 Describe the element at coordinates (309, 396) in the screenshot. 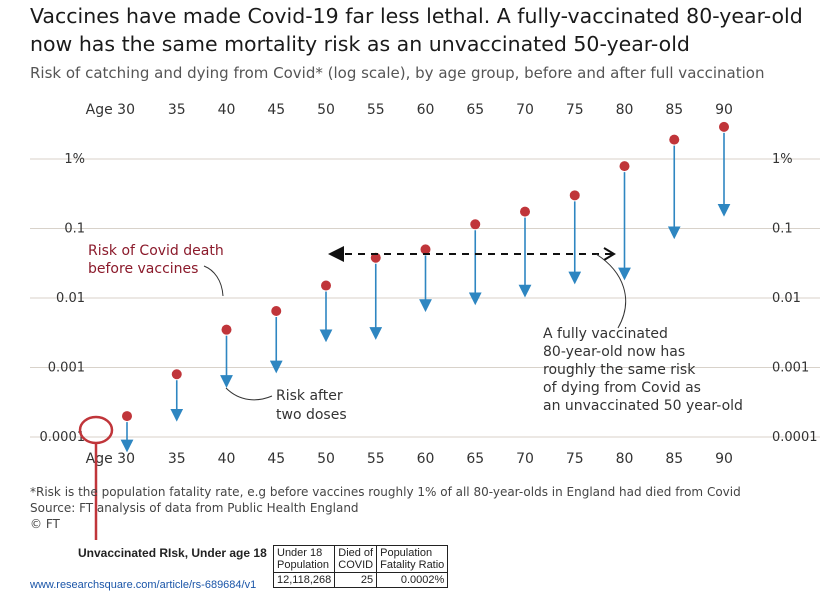

I see `after-label-line1: Risk after` at that location.